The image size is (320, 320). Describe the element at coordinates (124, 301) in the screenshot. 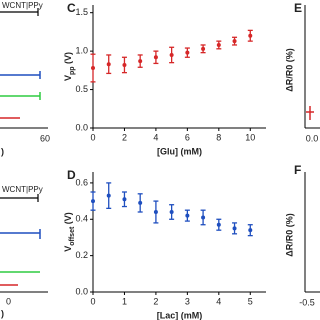

I see `x-tick-label: 1` at that location.